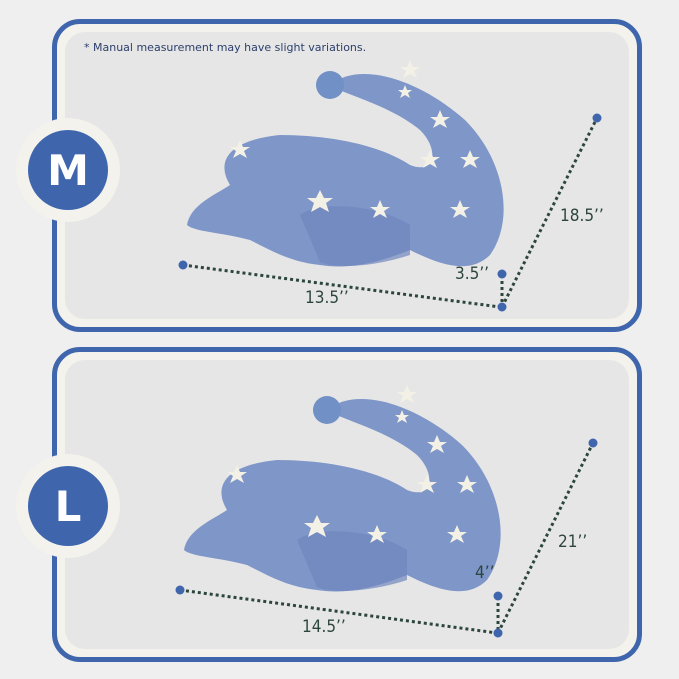  I want to click on size-label-m: M, so click(68, 170).